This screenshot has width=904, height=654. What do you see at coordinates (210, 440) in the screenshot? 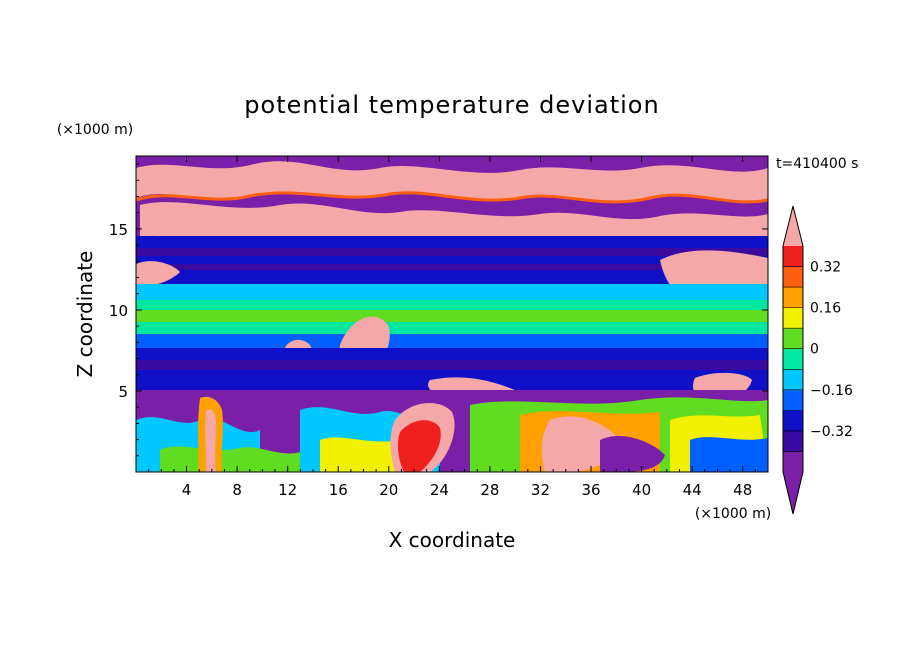
I see `pink-core-6km` at bounding box center [210, 440].